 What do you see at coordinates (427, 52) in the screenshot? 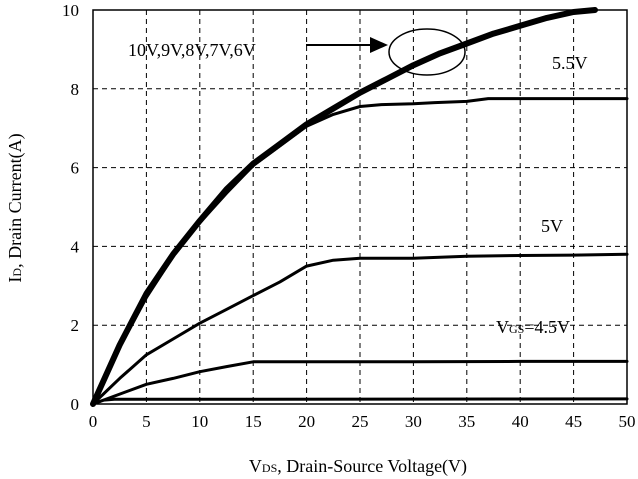
I see `bundle-ellipse` at bounding box center [427, 52].